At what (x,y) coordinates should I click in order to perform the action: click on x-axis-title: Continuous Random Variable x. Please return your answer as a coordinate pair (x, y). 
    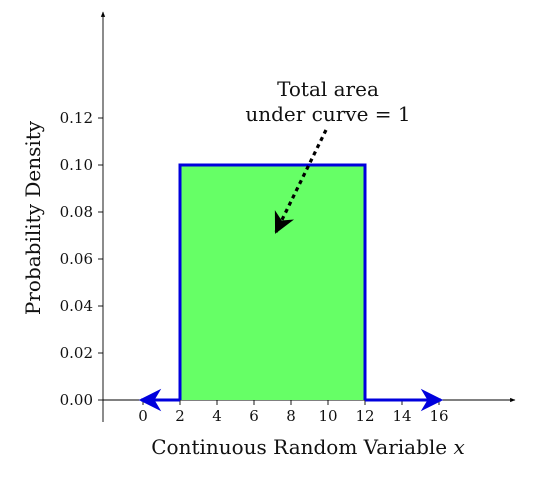
    Looking at the image, I should click on (308, 447).